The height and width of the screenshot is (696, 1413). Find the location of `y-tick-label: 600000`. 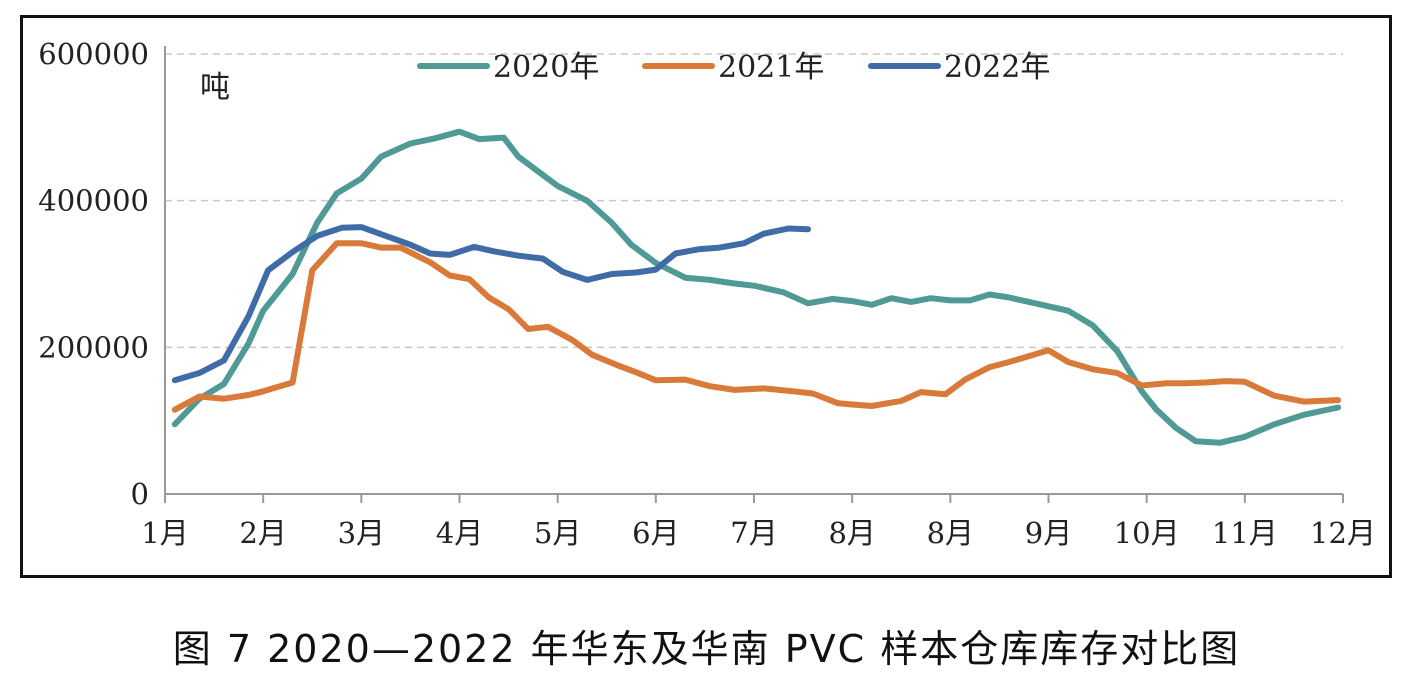

y-tick-label: 600000 is located at coordinates (93, 54).